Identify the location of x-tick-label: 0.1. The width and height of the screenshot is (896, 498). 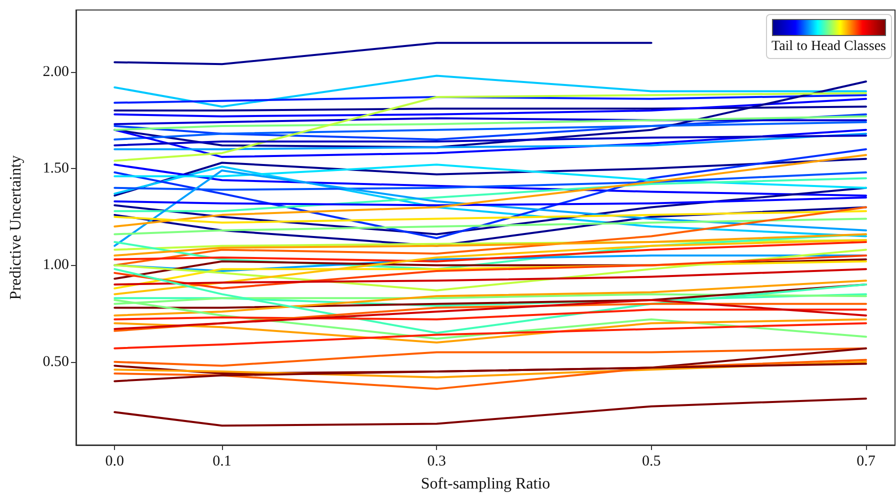
(222, 462).